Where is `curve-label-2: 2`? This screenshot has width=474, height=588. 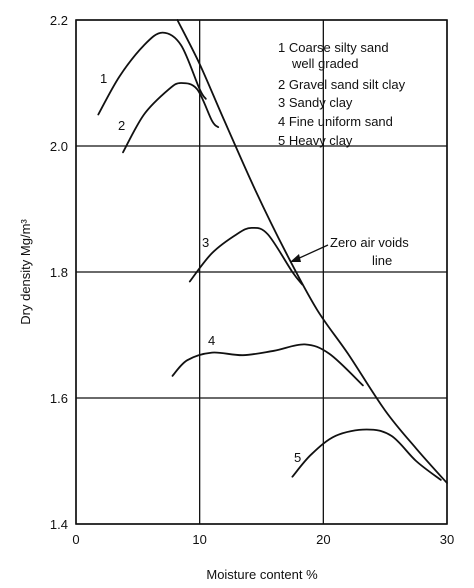
curve-label-2: 2 is located at coordinates (121, 125).